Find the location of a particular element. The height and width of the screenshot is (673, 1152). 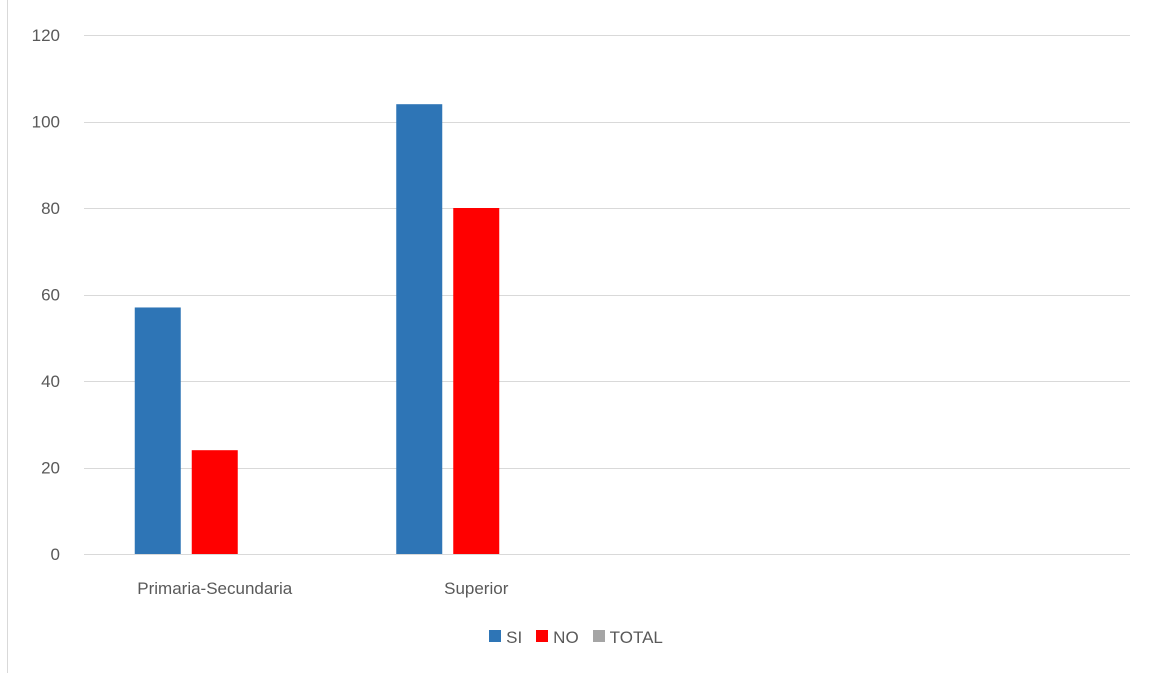

legend-label-si: SI is located at coordinates (514, 637).